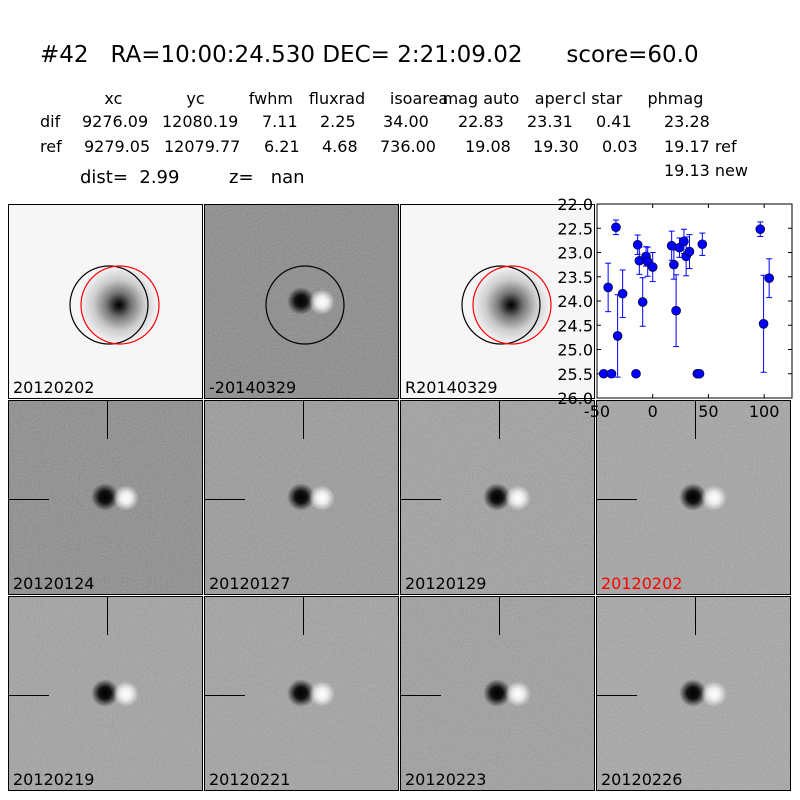  What do you see at coordinates (614, 121) in the screenshot?
I see `table-cell: 0.41` at bounding box center [614, 121].